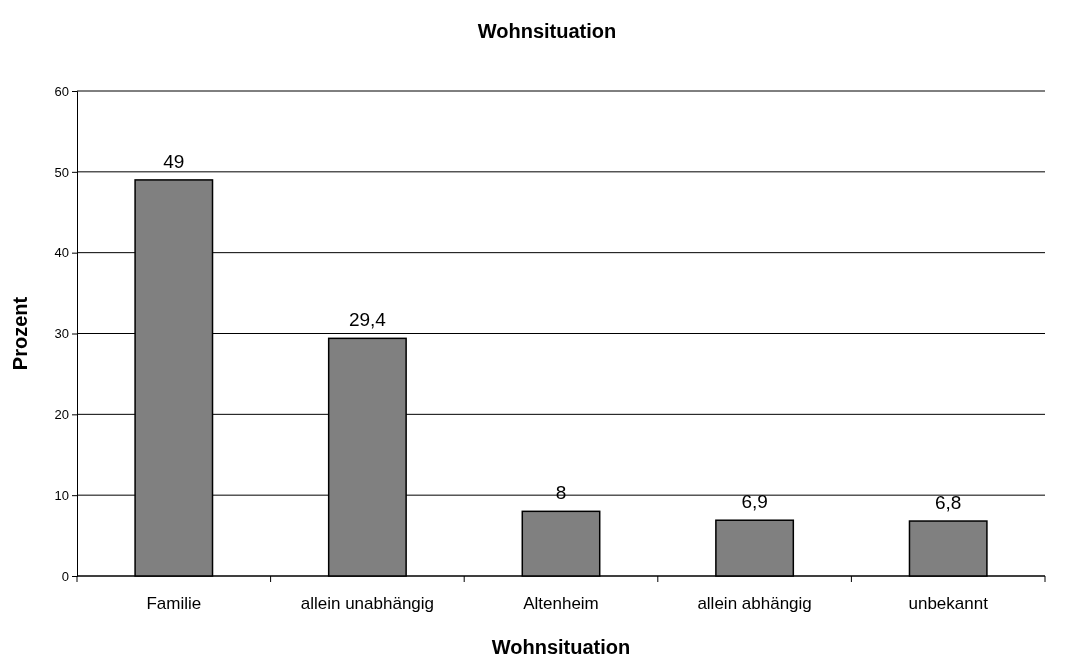 The image size is (1085, 661). Describe the element at coordinates (61, 414) in the screenshot. I see `y-tick-label: 20` at that location.